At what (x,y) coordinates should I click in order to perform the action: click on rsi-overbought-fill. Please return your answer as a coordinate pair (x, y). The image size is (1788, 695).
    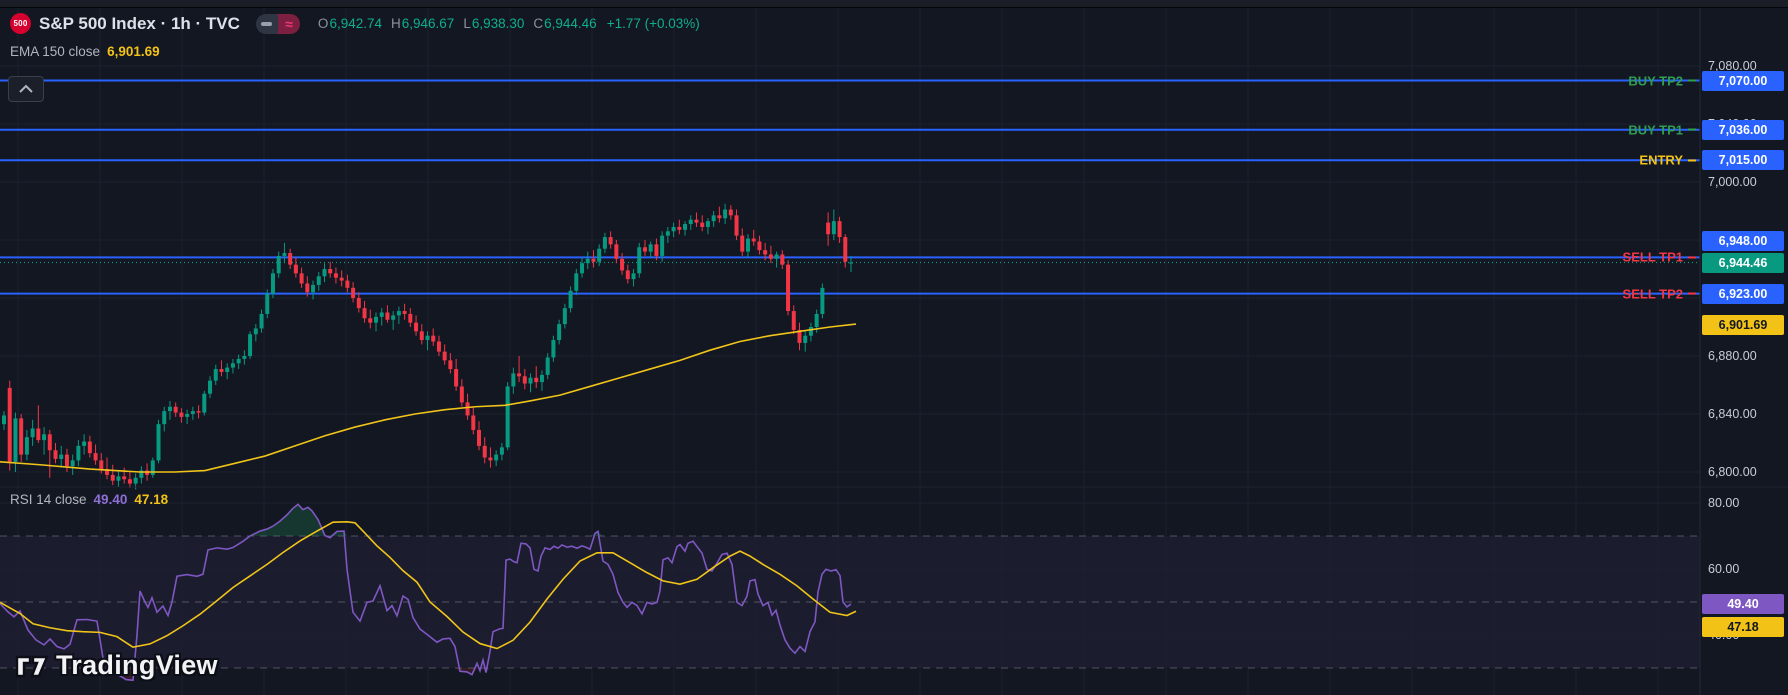
    Looking at the image, I should click on (425, 520).